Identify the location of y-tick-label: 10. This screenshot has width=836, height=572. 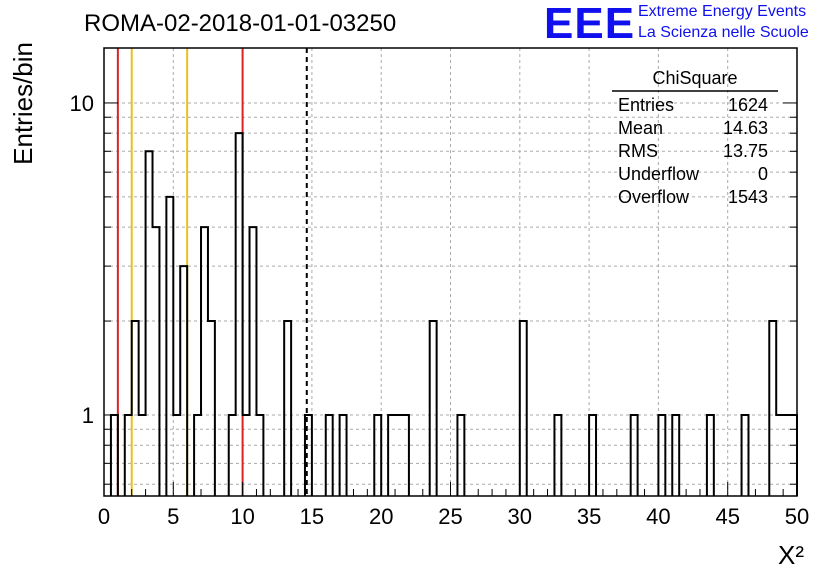
(82, 103).